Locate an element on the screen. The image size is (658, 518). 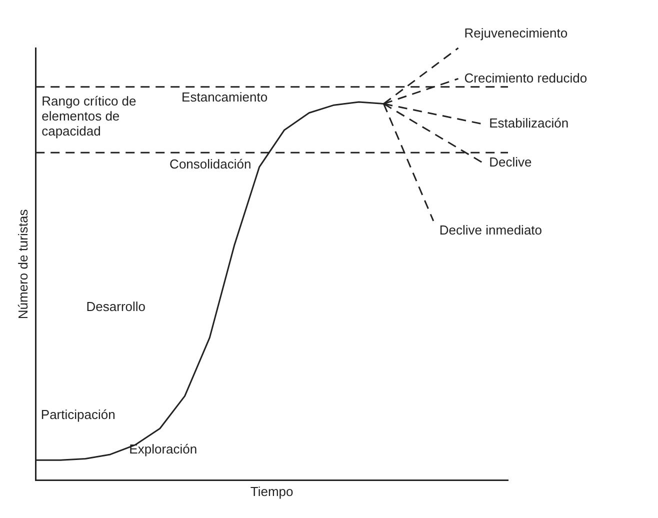
annotation: Consolidación is located at coordinates (211, 164).